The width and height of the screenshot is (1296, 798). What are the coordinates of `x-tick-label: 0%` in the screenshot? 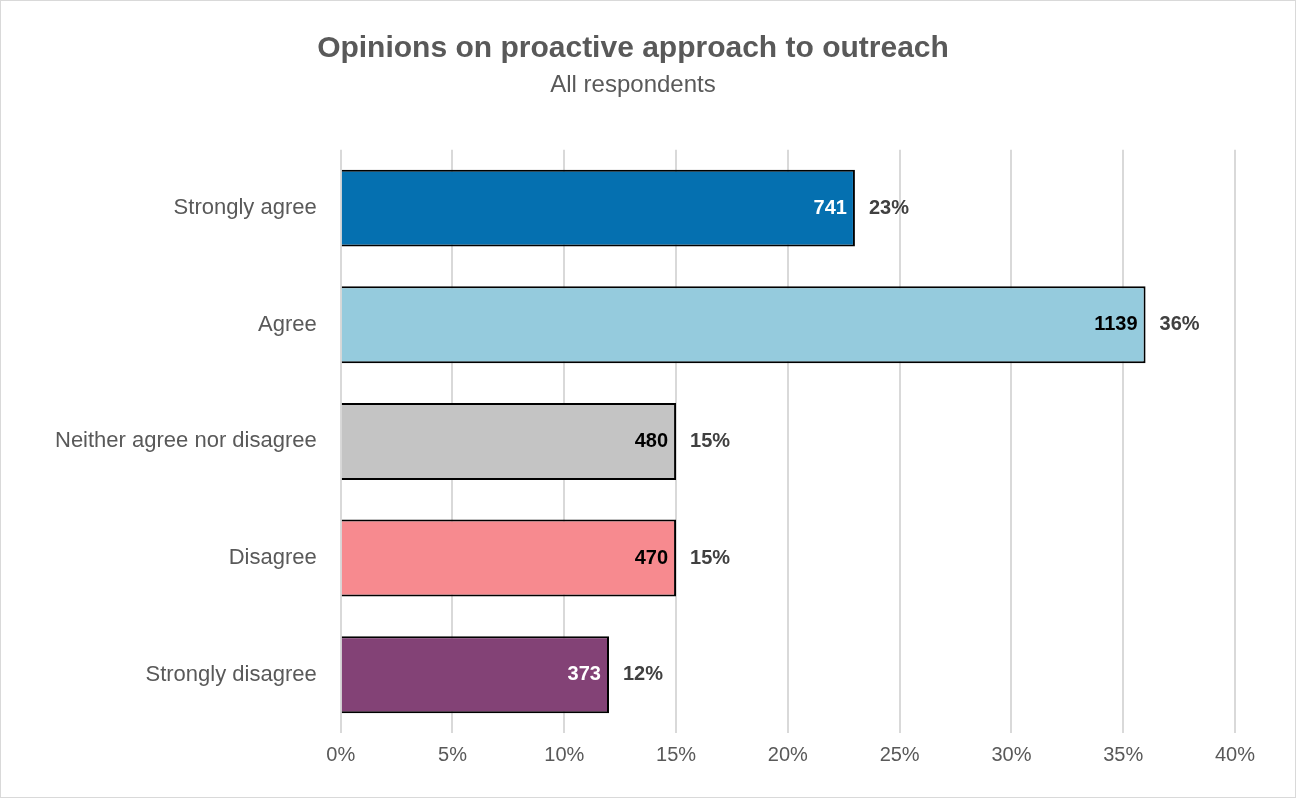 It's located at (341, 753).